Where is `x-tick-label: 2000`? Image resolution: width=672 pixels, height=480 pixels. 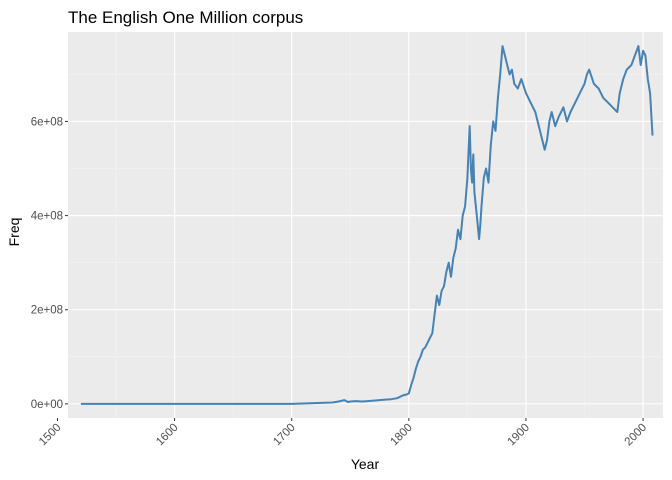 x-tick-label: 2000 is located at coordinates (636, 435).